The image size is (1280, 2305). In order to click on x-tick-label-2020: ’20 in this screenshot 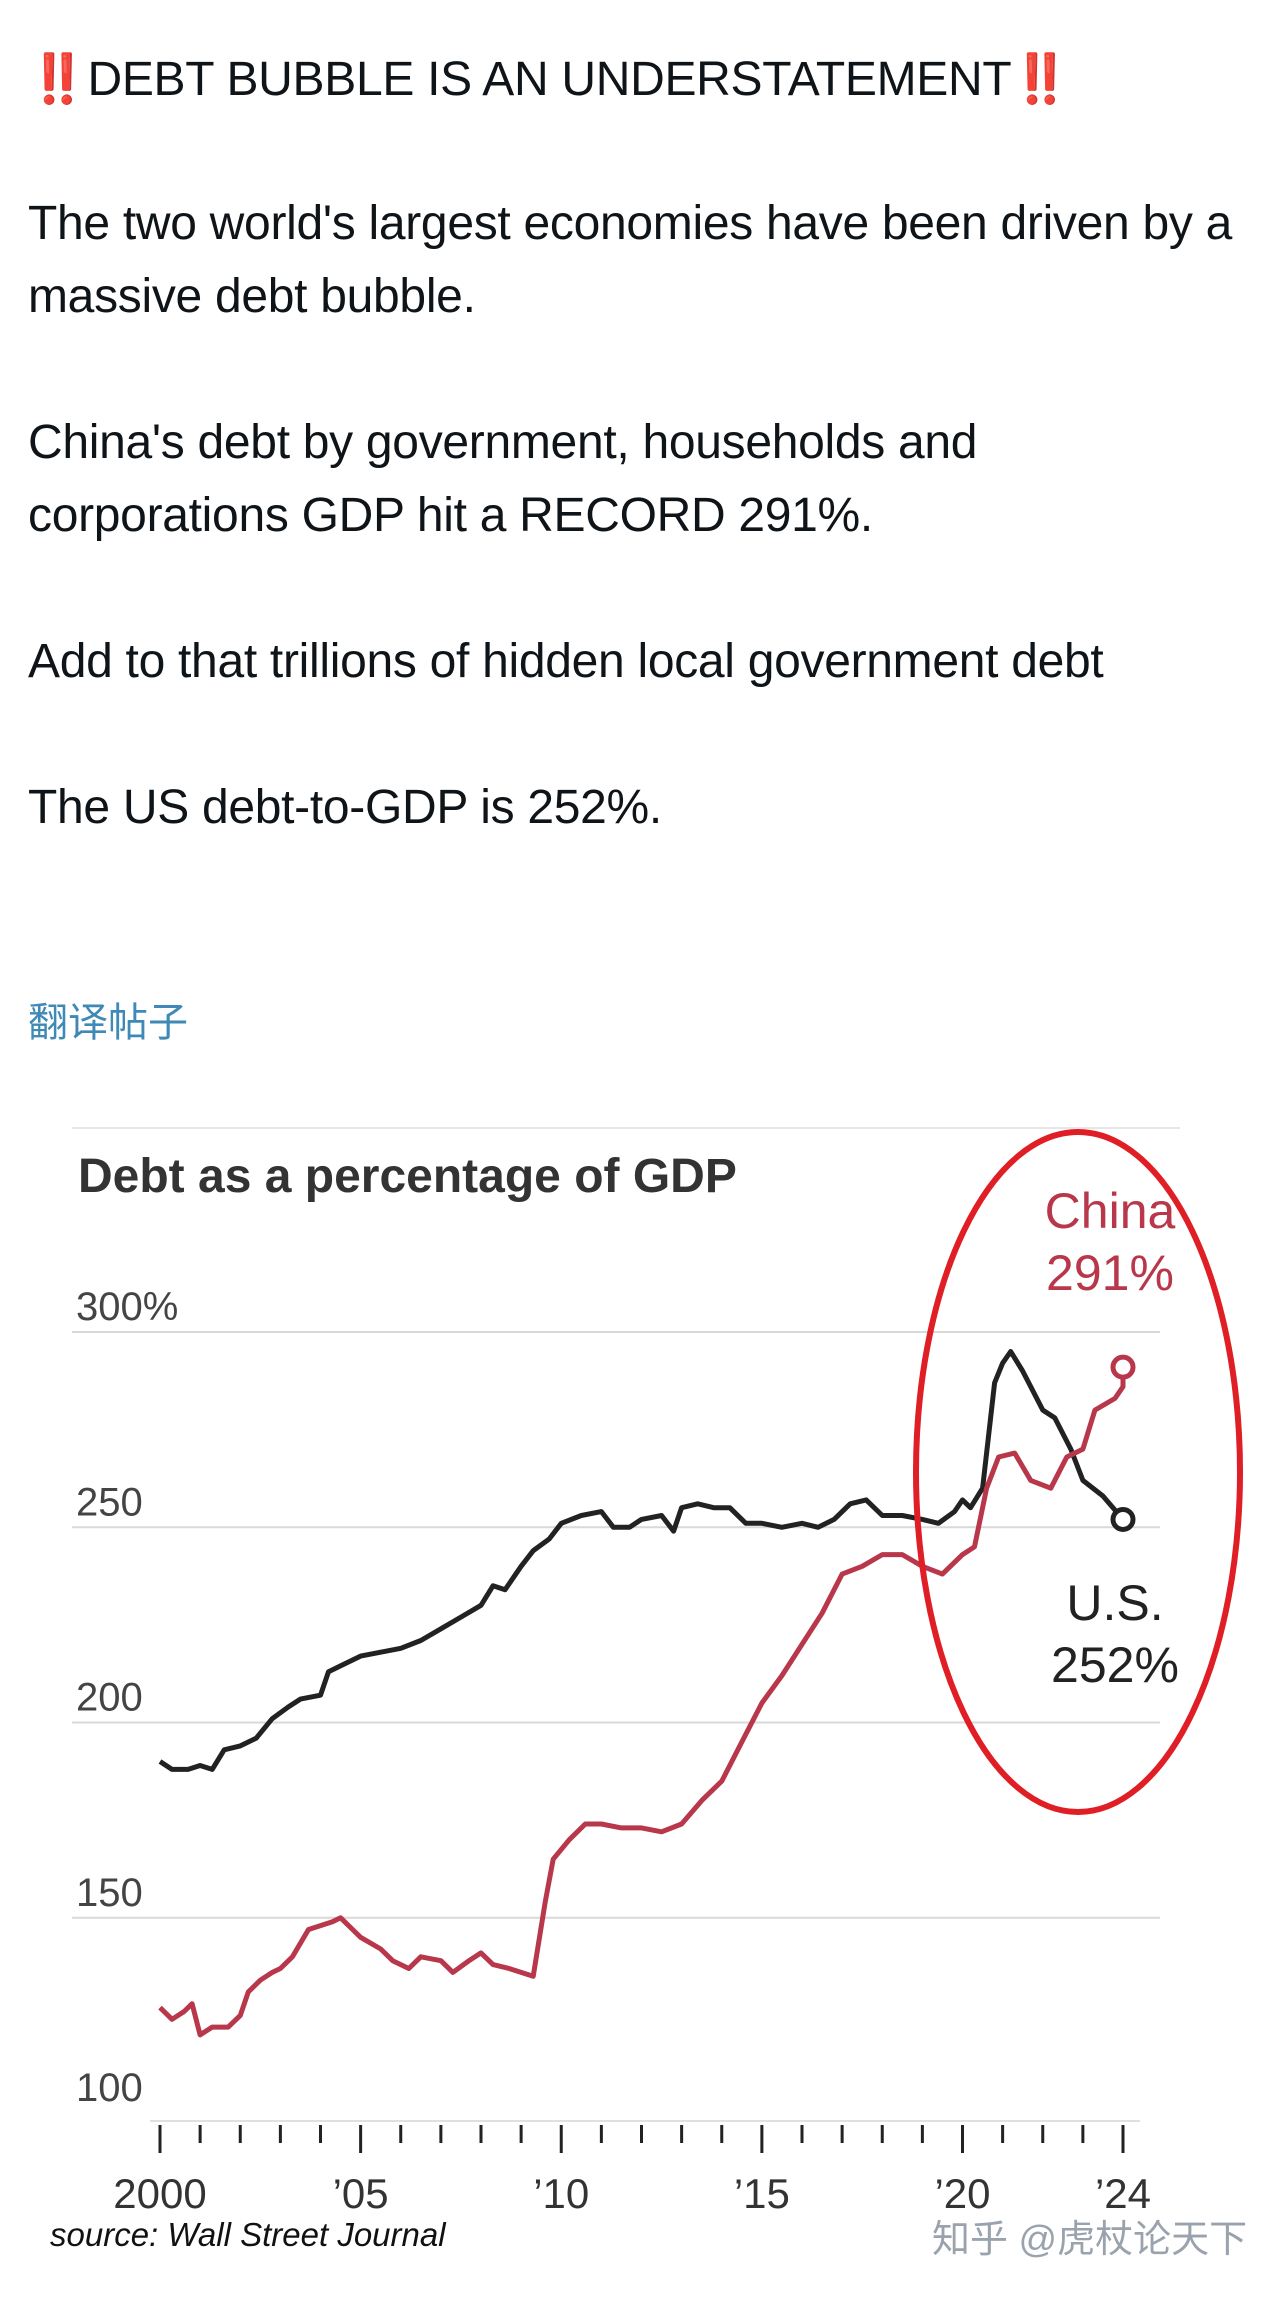, I will do `click(962, 2193)`.